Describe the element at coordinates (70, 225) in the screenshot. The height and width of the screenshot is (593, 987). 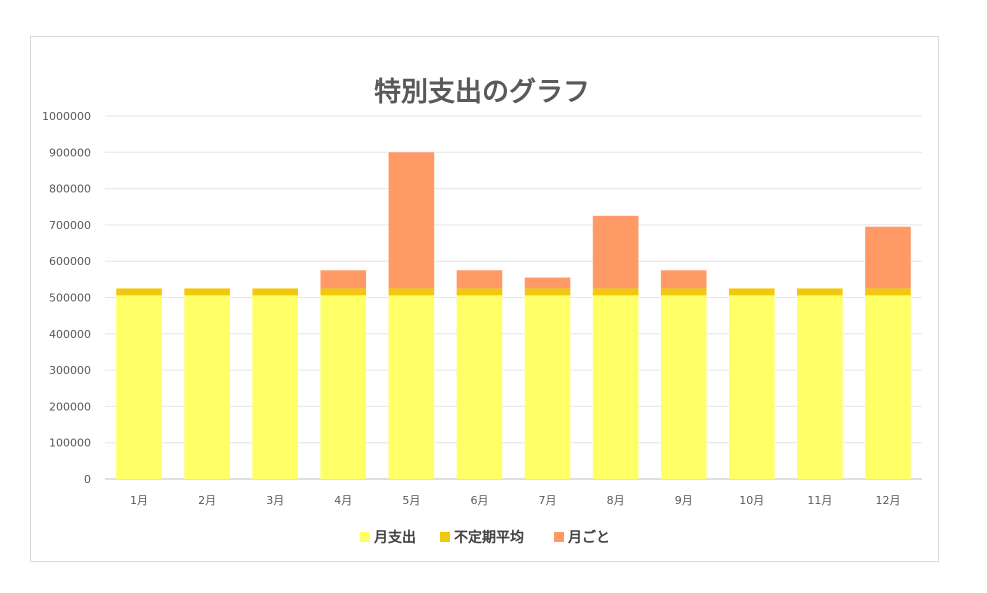
I see `y-tick-label: 700000` at that location.